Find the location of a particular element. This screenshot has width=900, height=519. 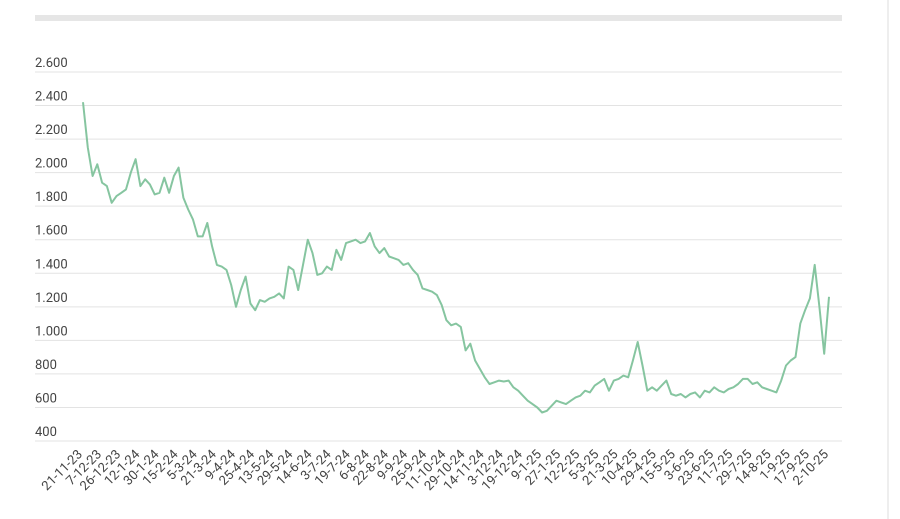

y-tick-label: 2.000 is located at coordinates (51, 164).